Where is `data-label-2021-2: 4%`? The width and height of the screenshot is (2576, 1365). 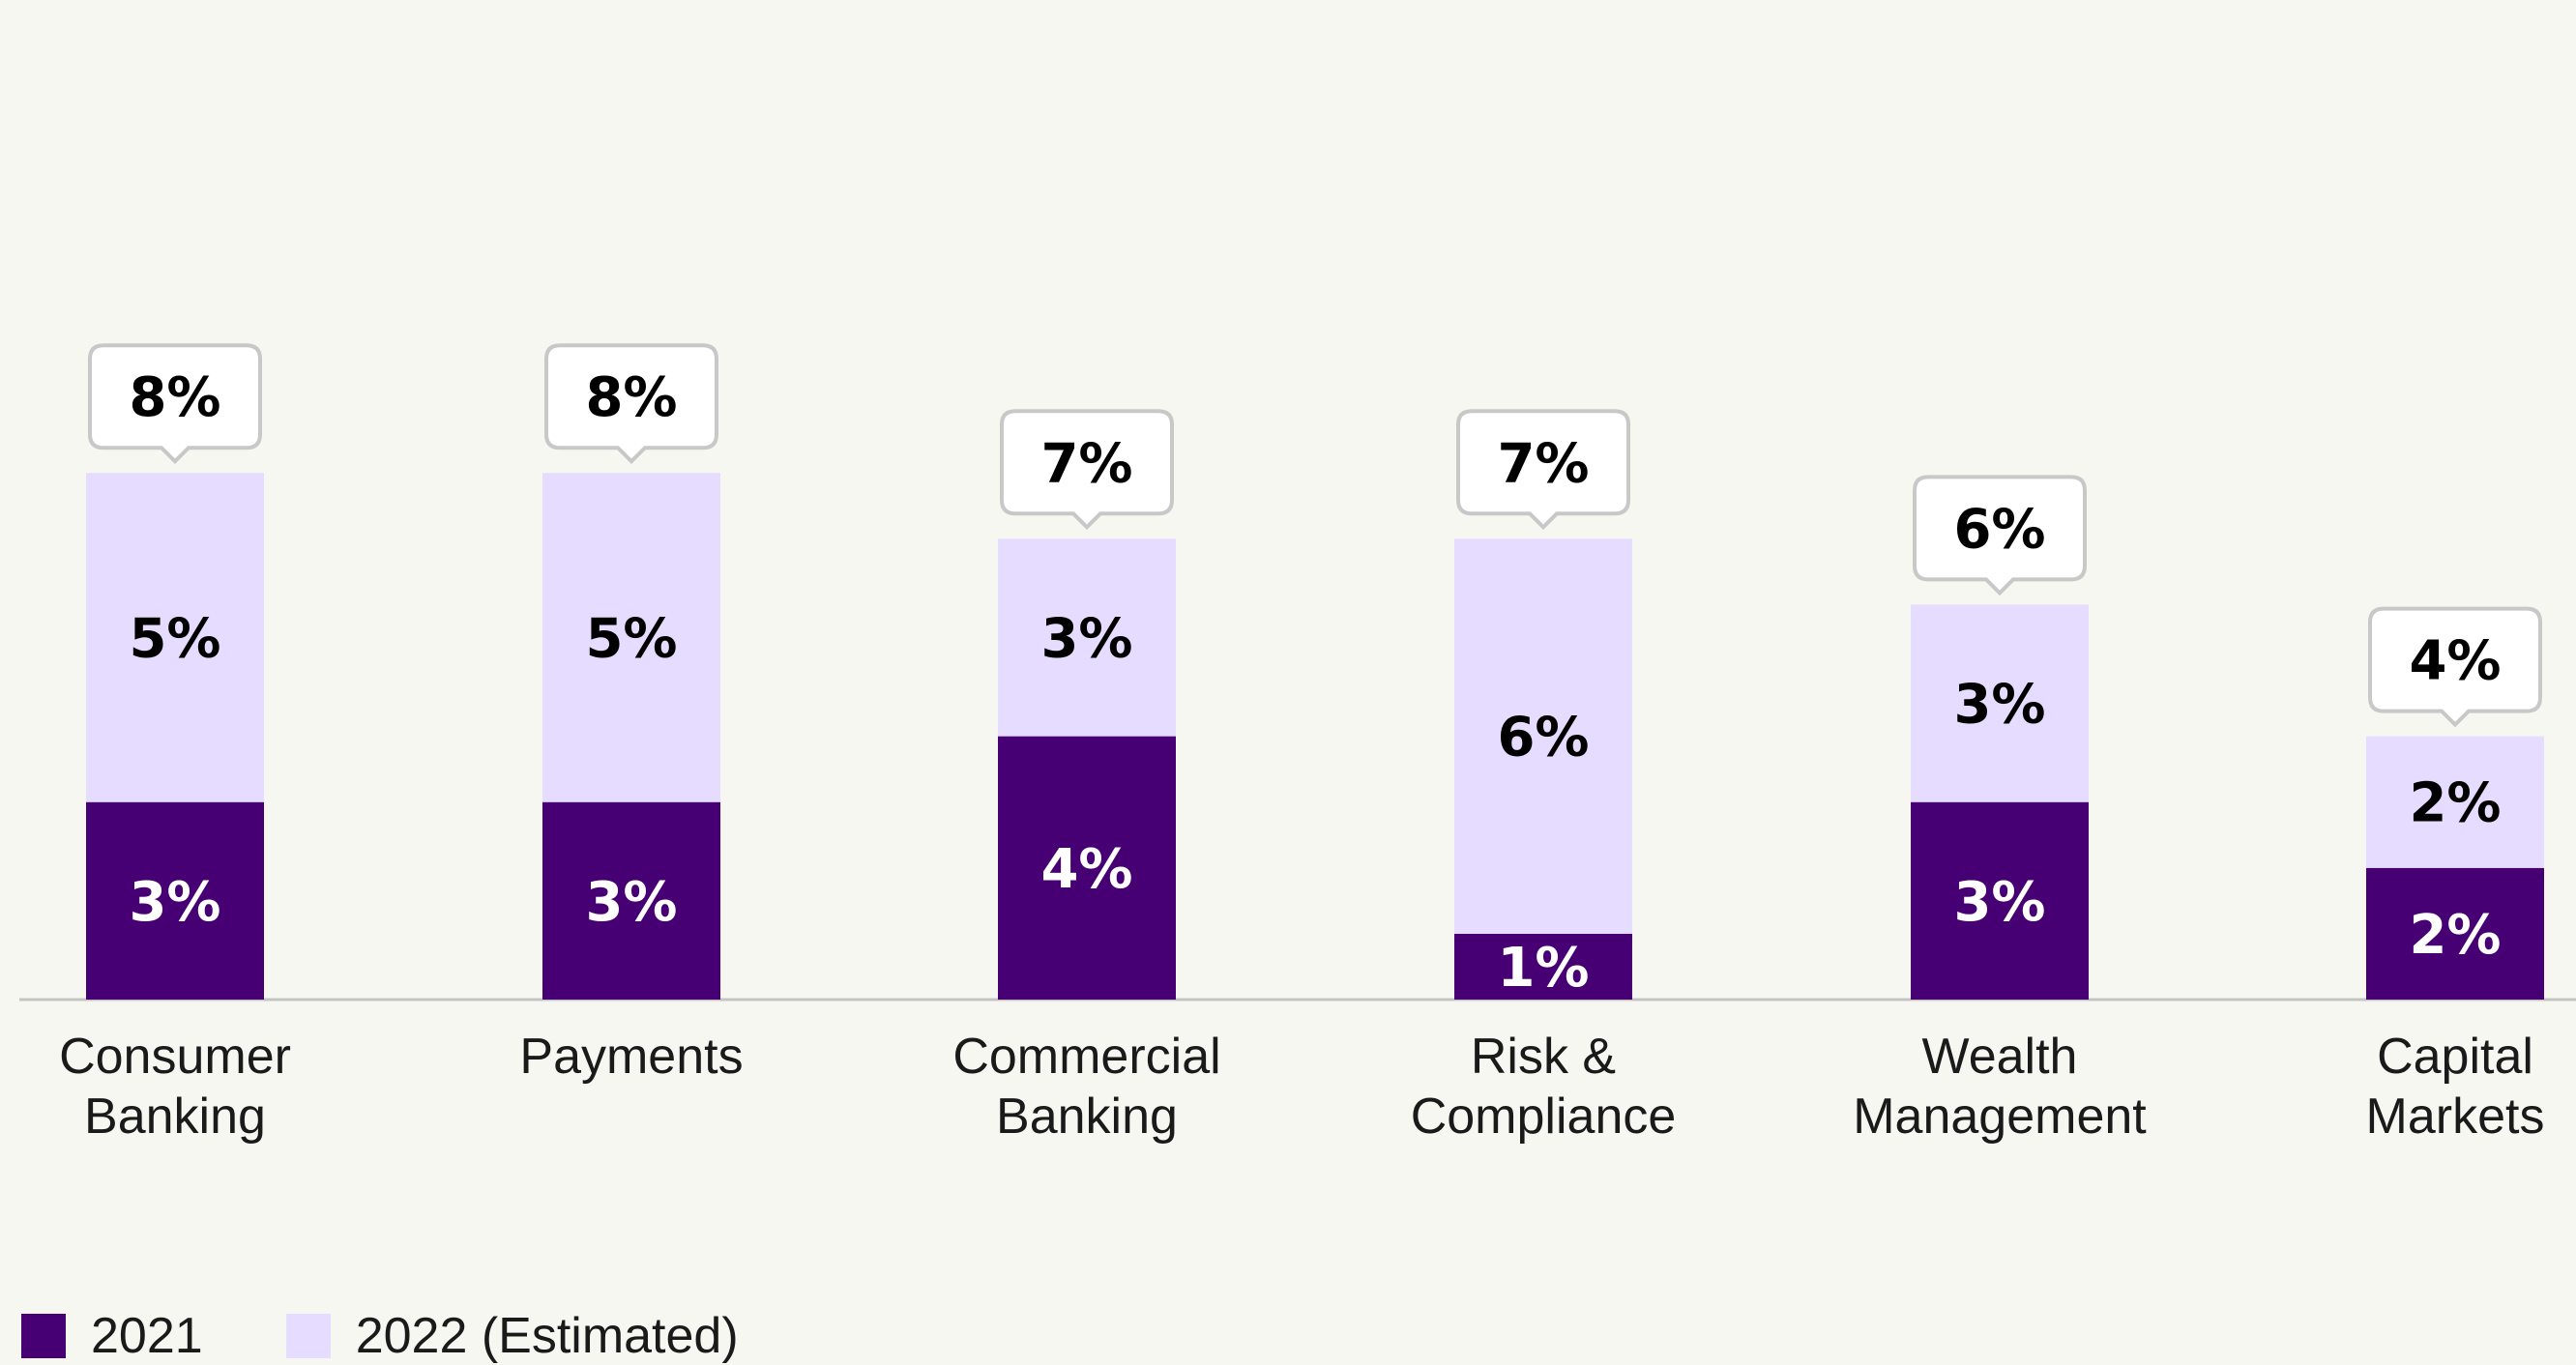 data-label-2021-2: 4% is located at coordinates (1086, 870).